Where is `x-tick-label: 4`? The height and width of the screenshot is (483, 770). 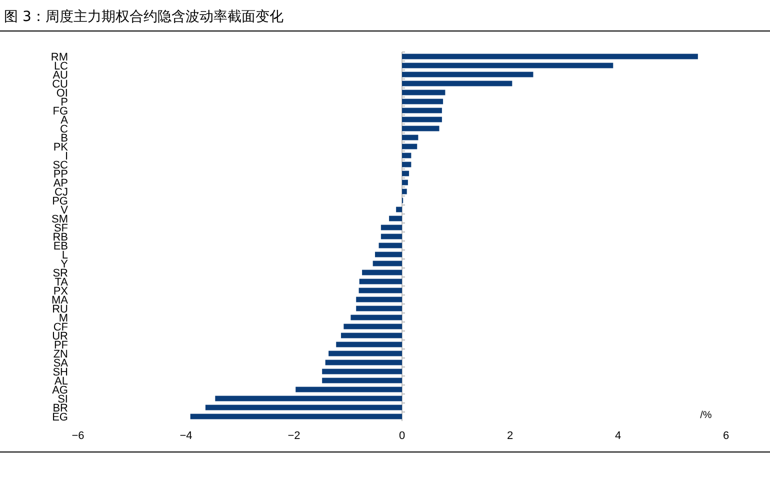
x-tick-label: 4 is located at coordinates (618, 436).